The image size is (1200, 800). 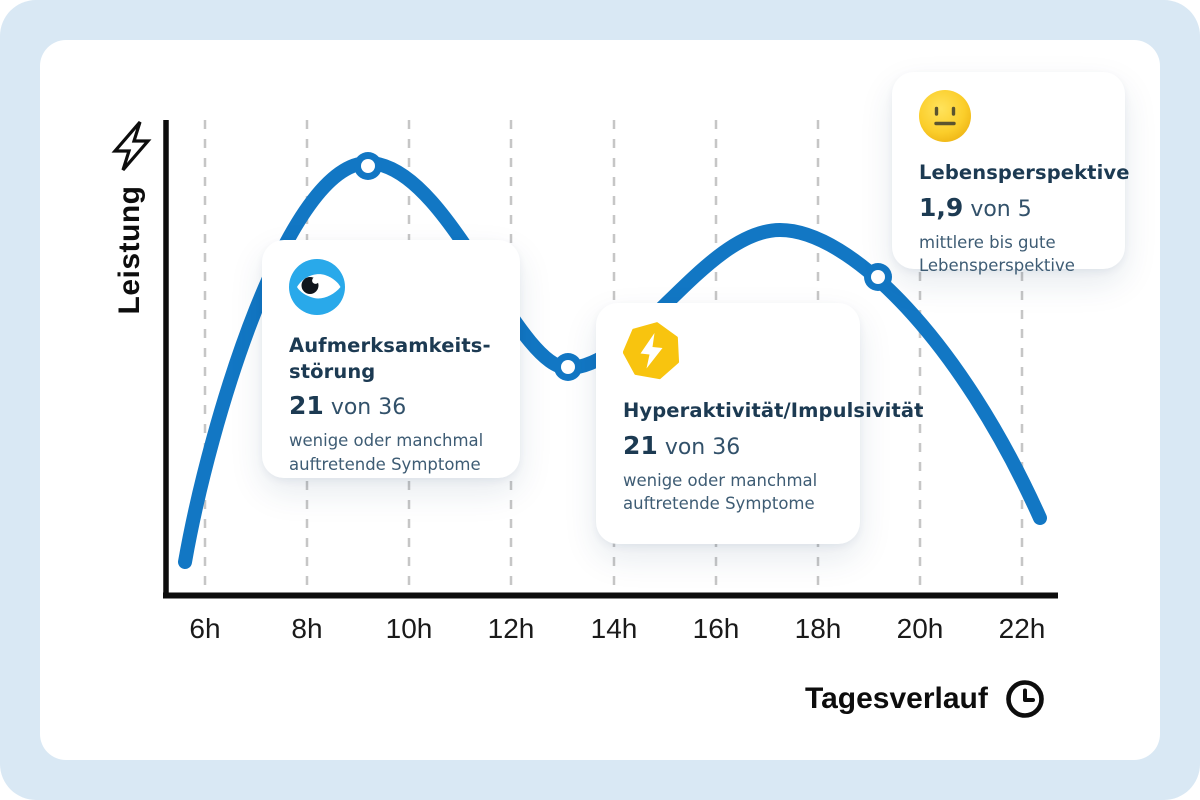 I want to click on x-tick-12h: 12h, so click(x=511, y=628).